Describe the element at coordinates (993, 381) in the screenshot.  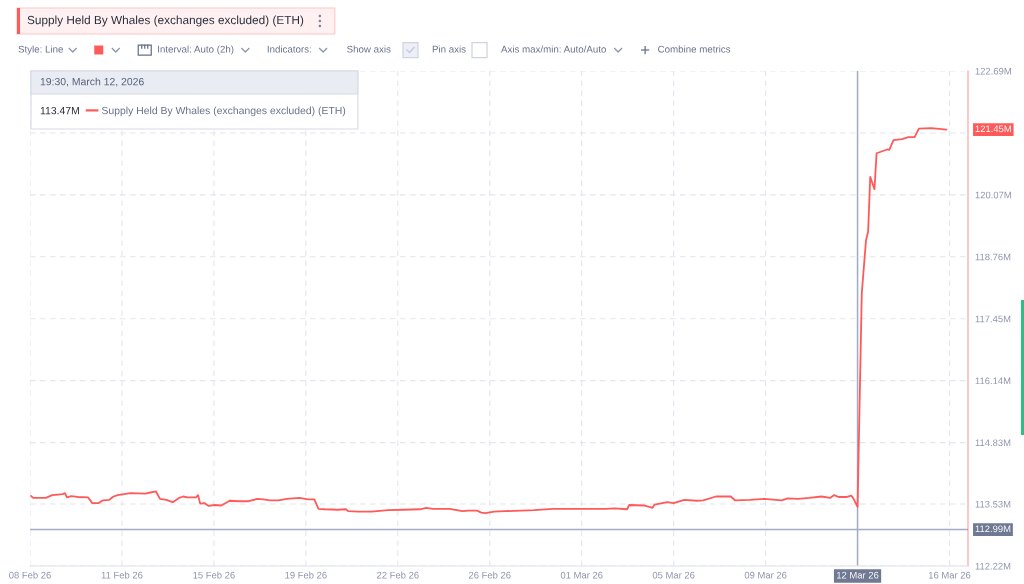
I see `y-tick-label: 116.14M` at that location.